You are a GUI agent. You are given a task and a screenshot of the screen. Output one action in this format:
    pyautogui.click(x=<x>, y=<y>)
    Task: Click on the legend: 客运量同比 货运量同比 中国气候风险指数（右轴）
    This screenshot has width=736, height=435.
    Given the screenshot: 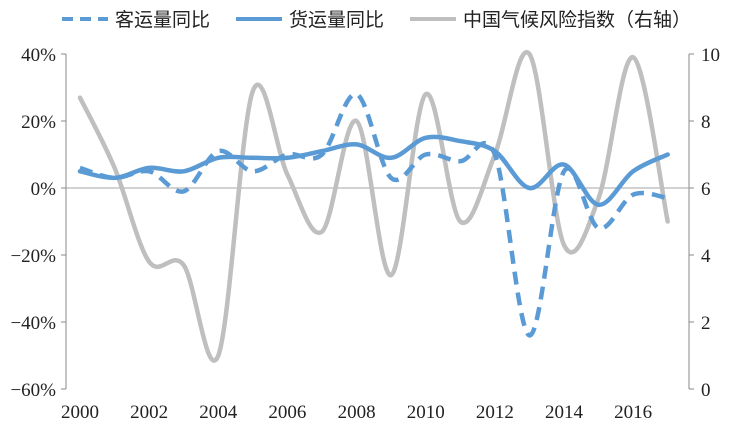 What is the action you would take?
    pyautogui.click(x=376, y=20)
    